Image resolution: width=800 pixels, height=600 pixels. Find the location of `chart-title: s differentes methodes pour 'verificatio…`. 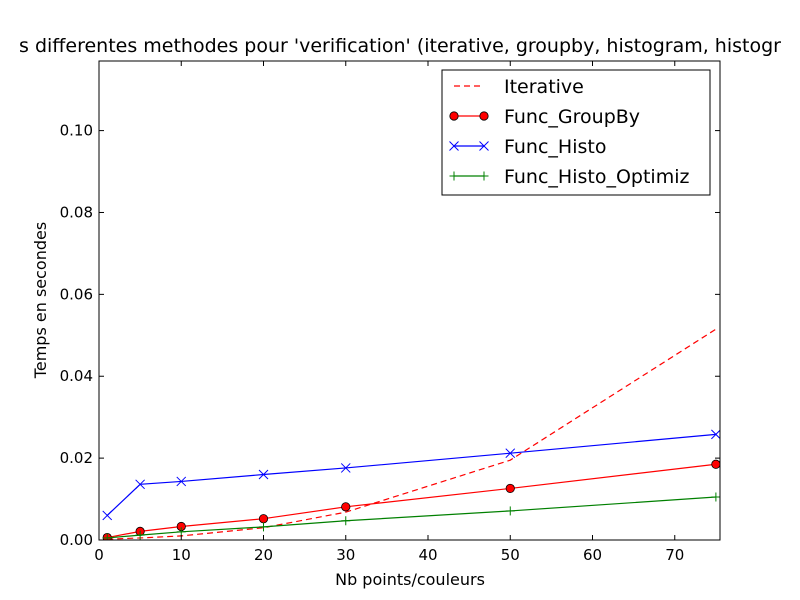

chart-title: s differentes methodes pour 'verificatio… is located at coordinates (400, 46).